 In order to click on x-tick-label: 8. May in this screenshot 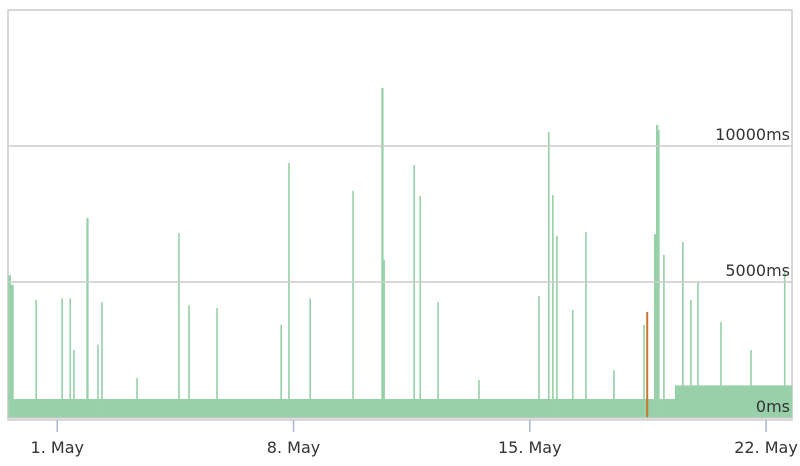, I will do `click(293, 447)`.